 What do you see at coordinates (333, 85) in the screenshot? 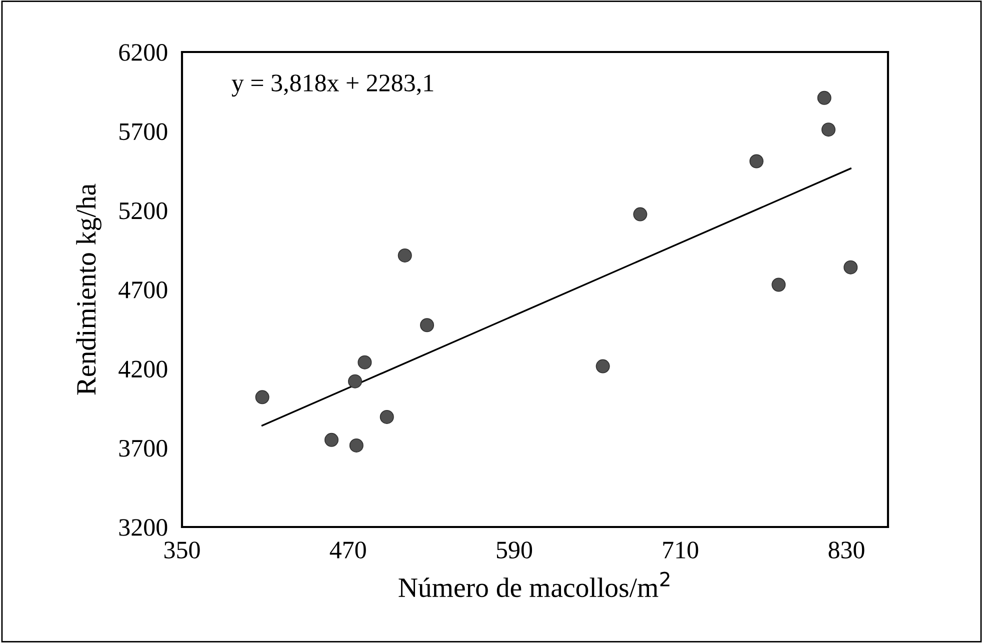
I see `annotation: y = 3,818x + 2283,1` at bounding box center [333, 85].